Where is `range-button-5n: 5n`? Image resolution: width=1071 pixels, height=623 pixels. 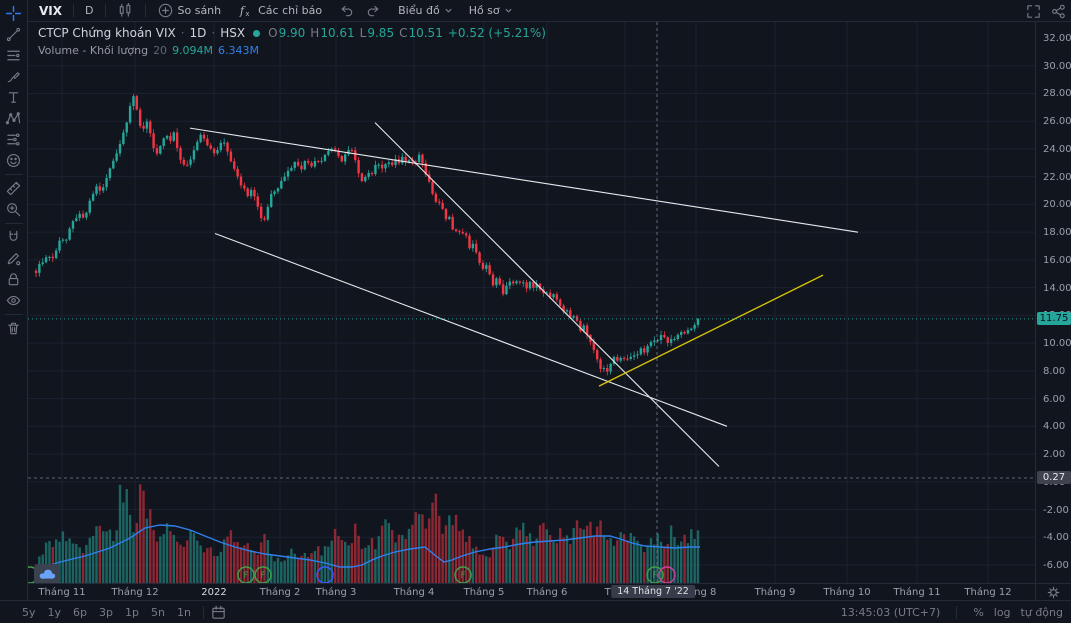
range-button-5n: 5n is located at coordinates (157, 612).